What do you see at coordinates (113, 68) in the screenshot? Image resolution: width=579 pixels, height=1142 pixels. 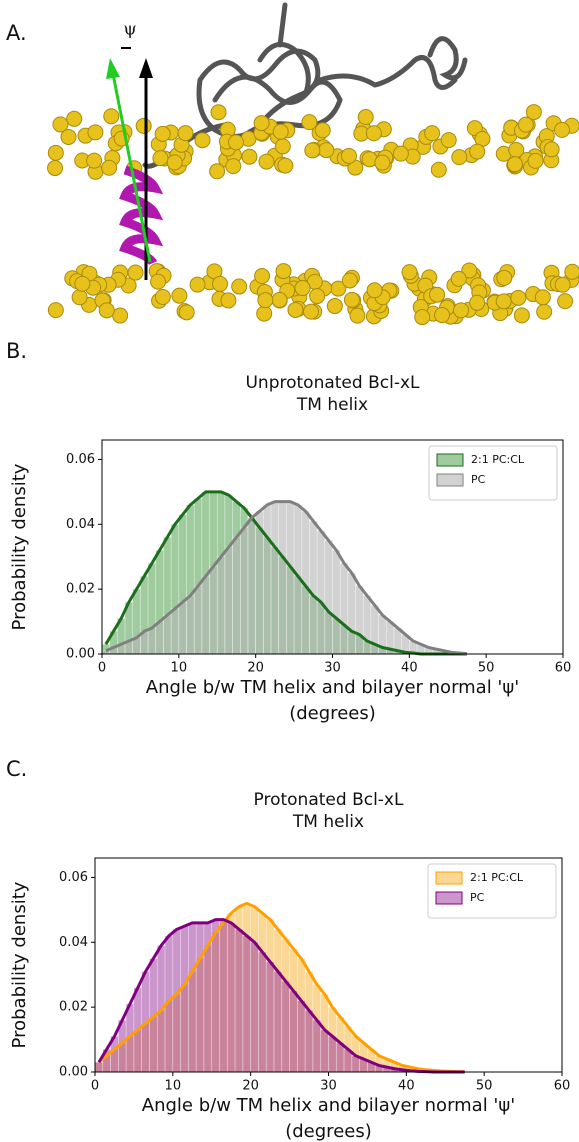 I see `arrow-head` at bounding box center [113, 68].